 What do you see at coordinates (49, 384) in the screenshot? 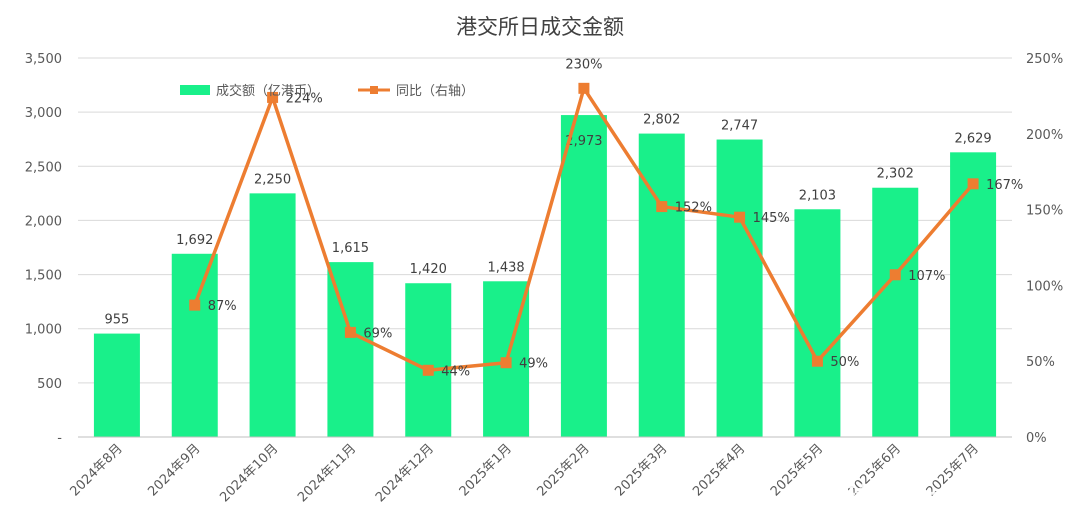
I see `y-tick-label: 500` at bounding box center [49, 384].